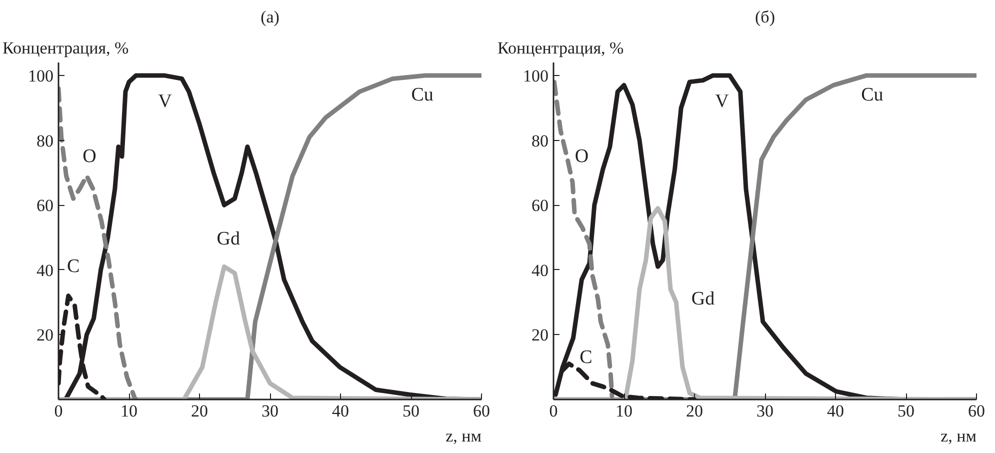 This screenshot has width=995, height=453. What do you see at coordinates (765, 17) in the screenshot?
I see `chart-title: (б)` at bounding box center [765, 17].